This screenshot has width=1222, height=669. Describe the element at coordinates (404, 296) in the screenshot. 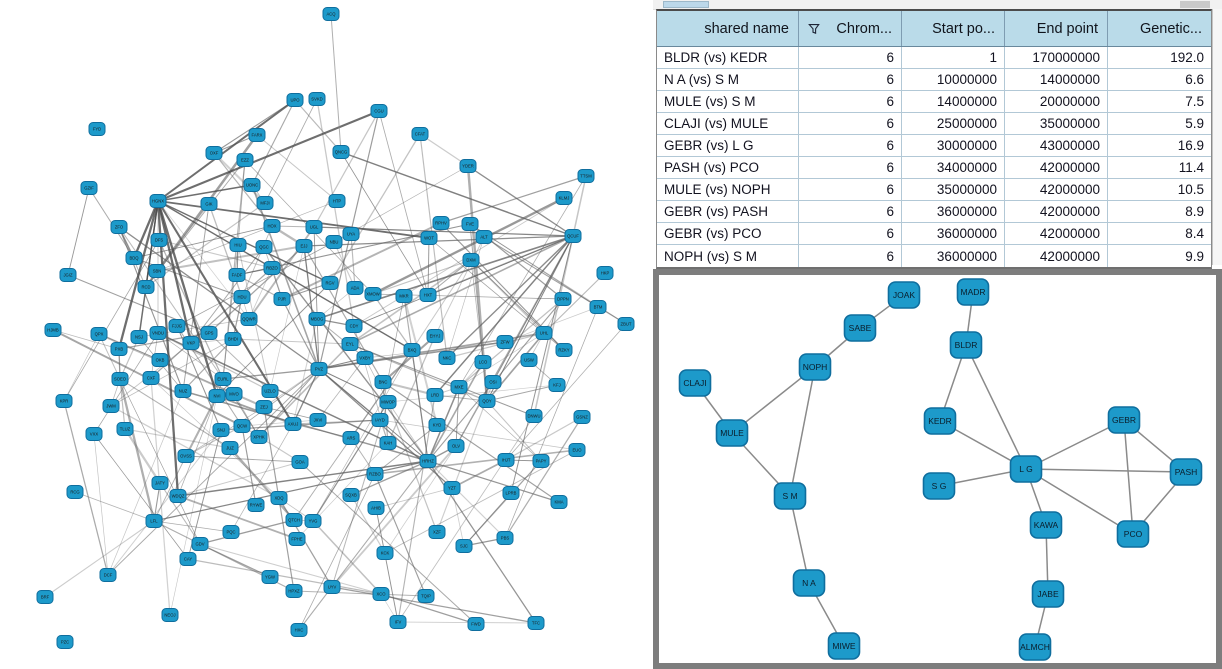

I see `network-node: MKR` at that location.